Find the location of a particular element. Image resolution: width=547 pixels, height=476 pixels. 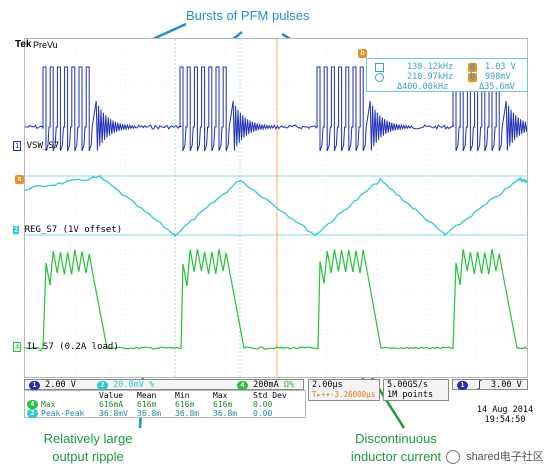

measurements-header-cell: Min is located at coordinates (182, 395).